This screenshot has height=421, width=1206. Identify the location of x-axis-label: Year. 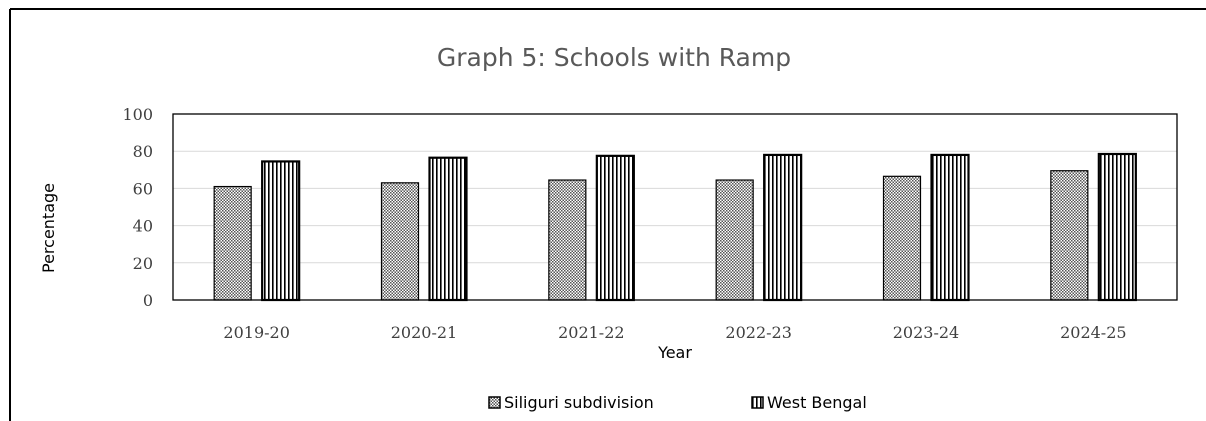
(674, 352).